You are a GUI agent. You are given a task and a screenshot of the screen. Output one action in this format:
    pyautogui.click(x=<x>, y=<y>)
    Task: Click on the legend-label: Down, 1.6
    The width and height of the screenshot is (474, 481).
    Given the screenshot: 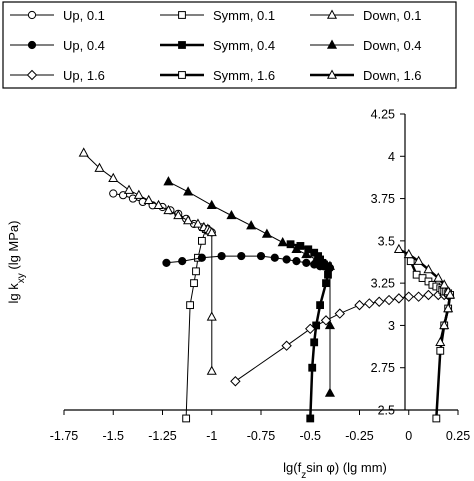 What is the action you would take?
    pyautogui.click(x=392, y=75)
    